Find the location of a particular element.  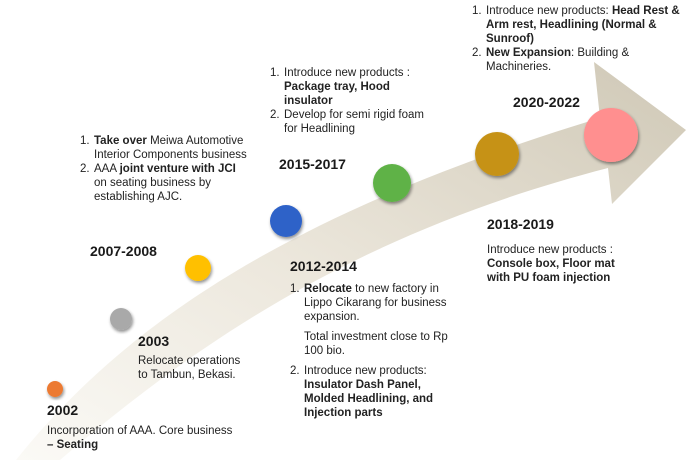

milestone-marker-2002 is located at coordinates (55, 389).